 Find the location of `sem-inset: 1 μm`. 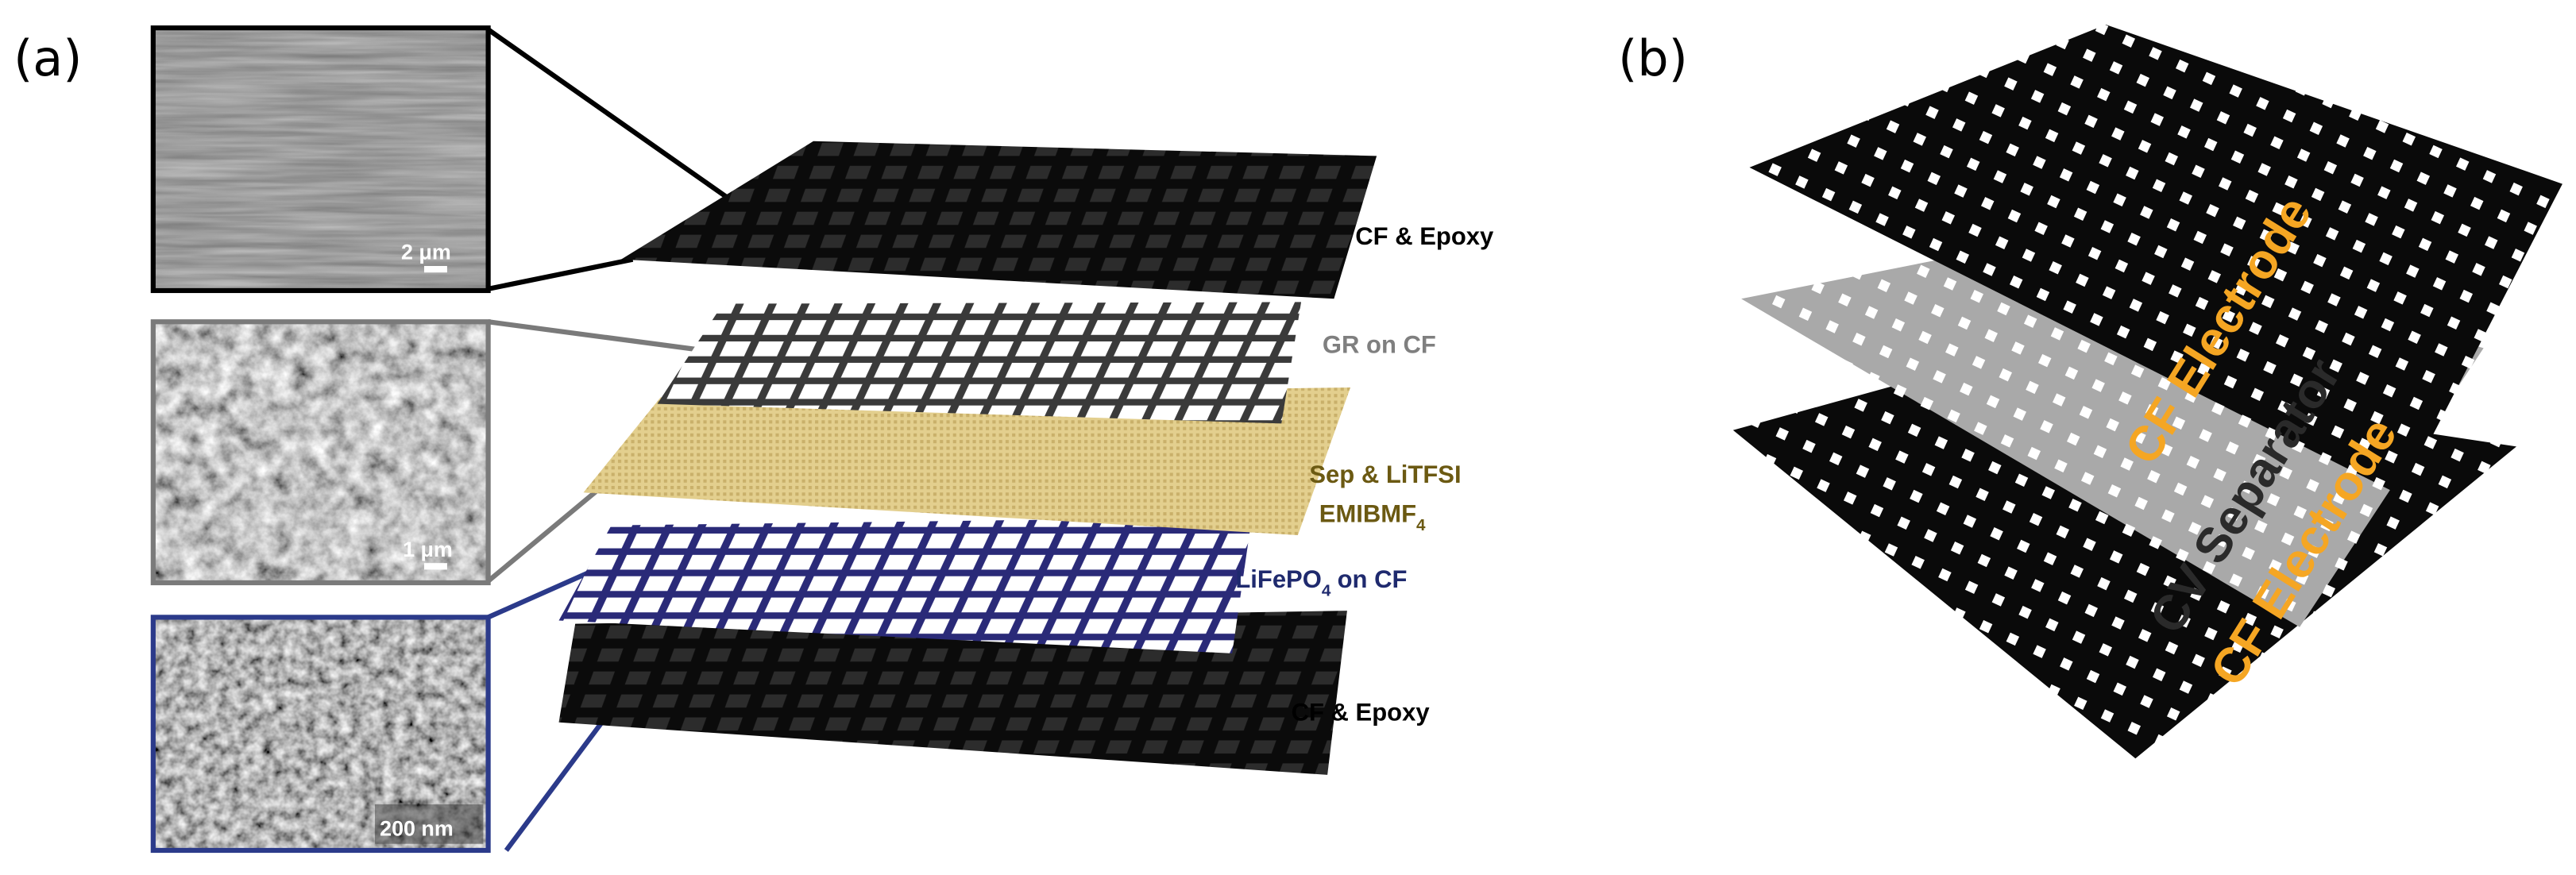

sem-inset: 1 μm is located at coordinates (320, 452).